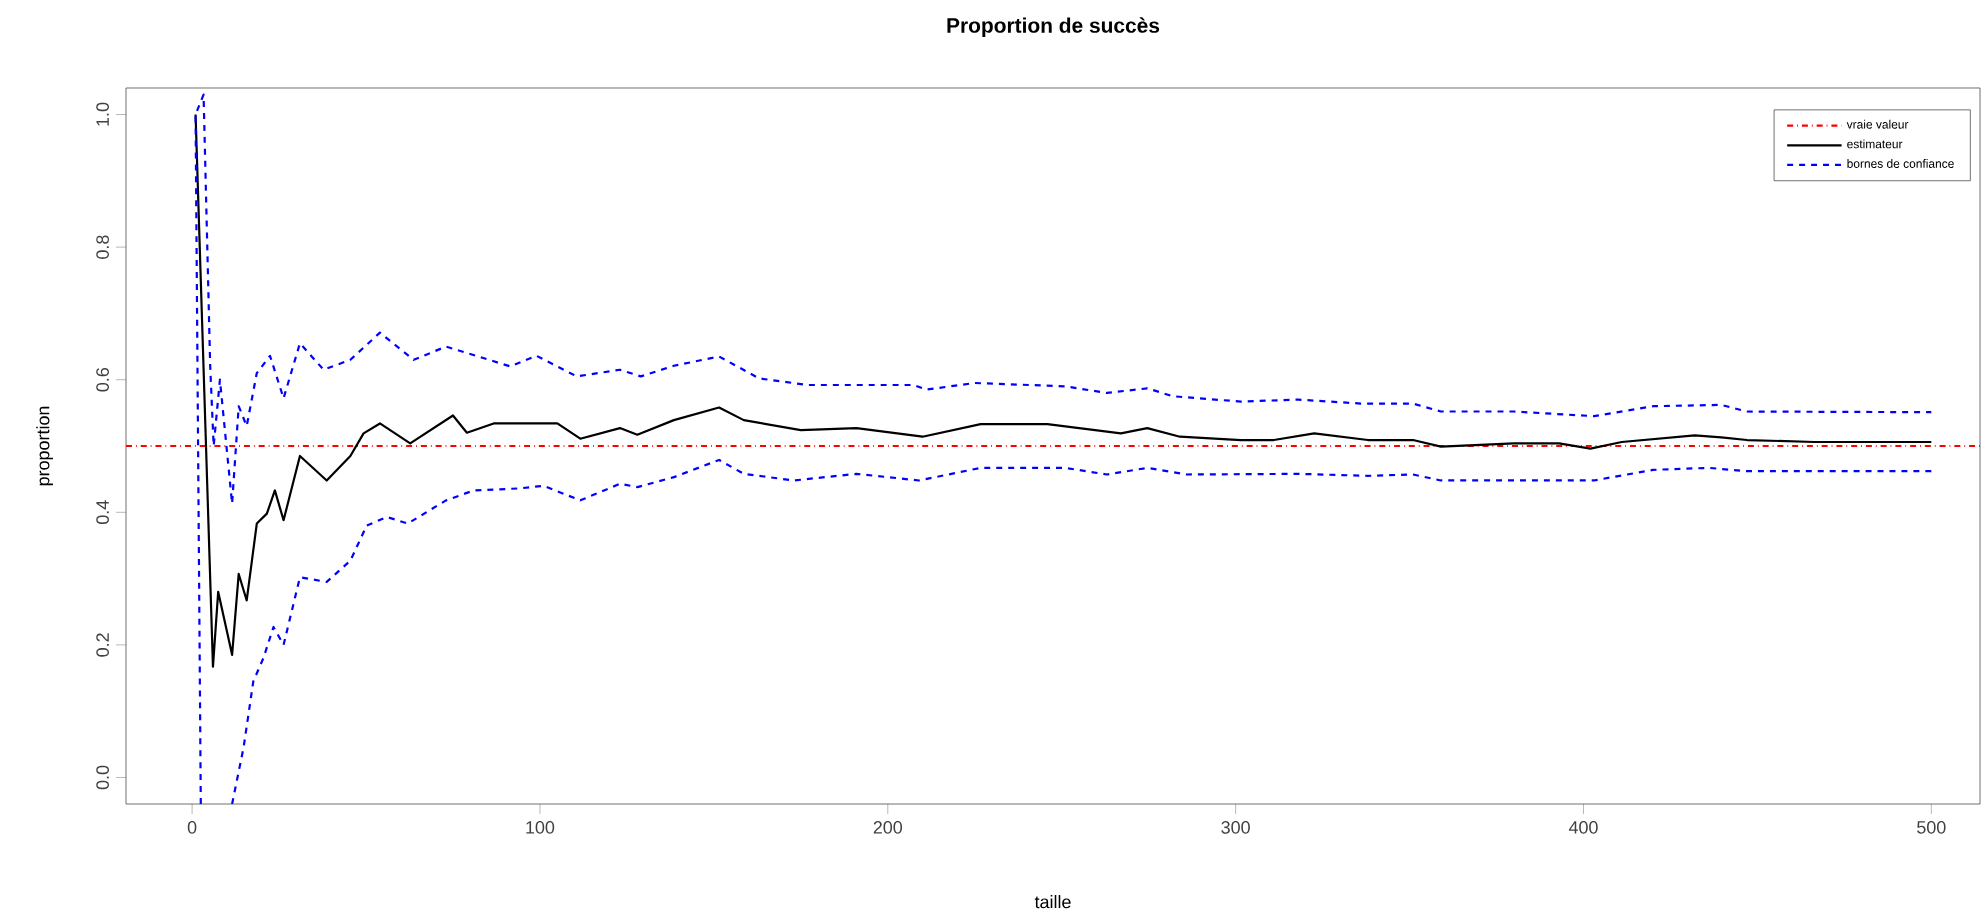 This screenshot has width=1984, height=922. What do you see at coordinates (540, 827) in the screenshot?
I see `x-tick-label: 100` at bounding box center [540, 827].